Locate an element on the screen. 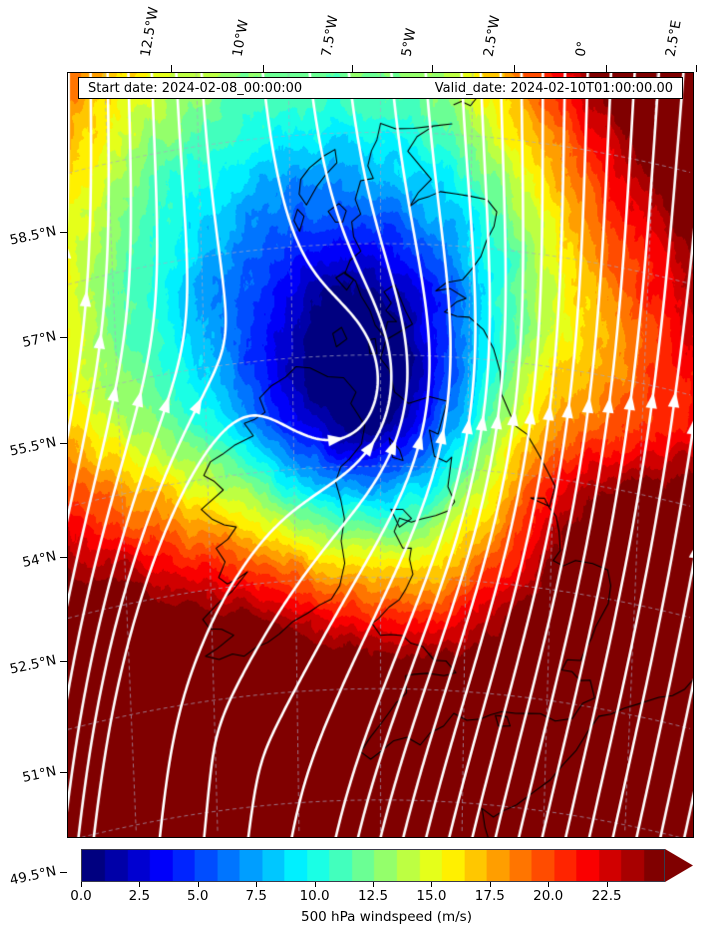 The width and height of the screenshot is (716, 949). latitude-label: 58.5°N is located at coordinates (33, 236).